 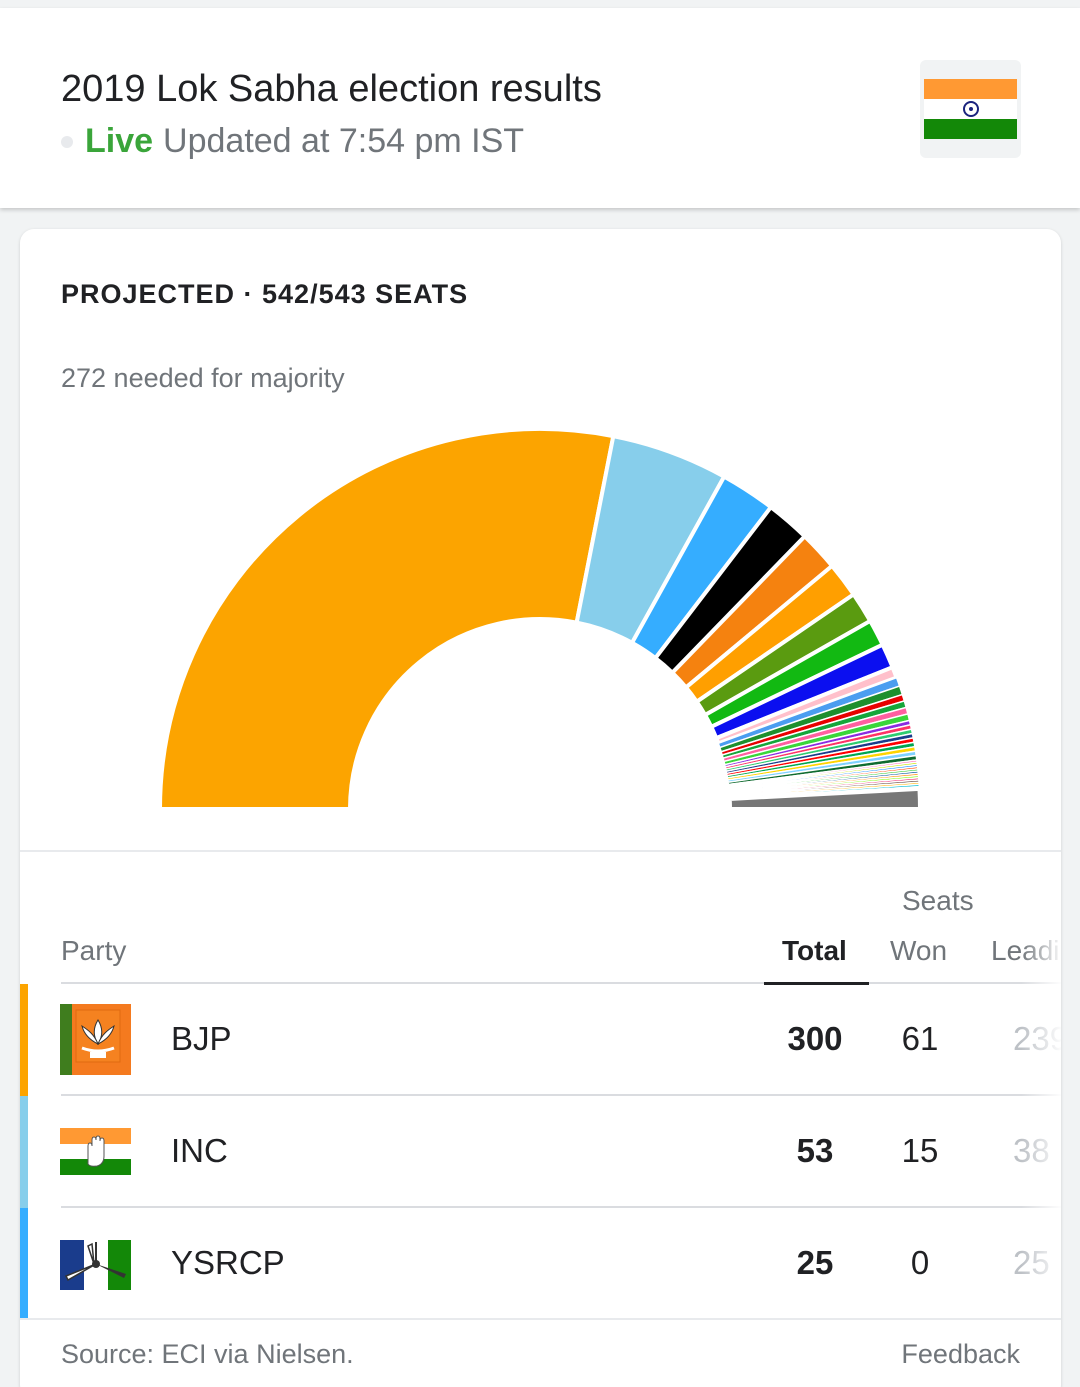 I want to click on total-column-tab: Total, so click(x=814, y=950).